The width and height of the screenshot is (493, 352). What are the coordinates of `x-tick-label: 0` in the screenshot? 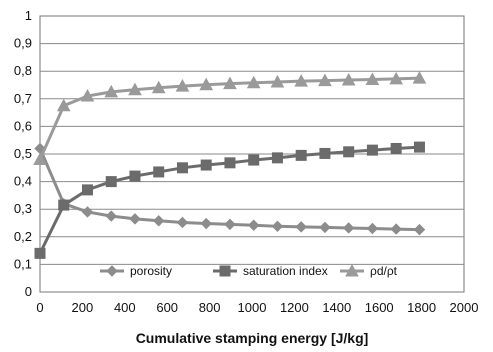 It's located at (39, 307).